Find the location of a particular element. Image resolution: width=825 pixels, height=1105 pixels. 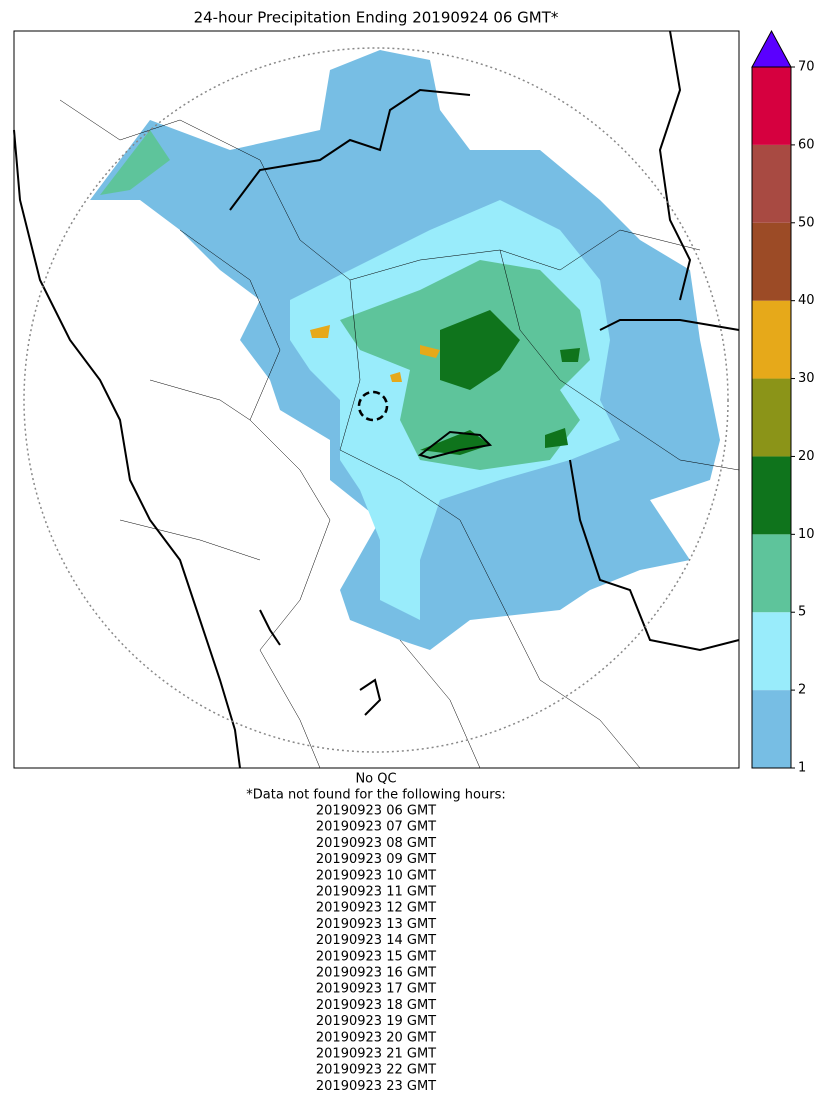

missing-hour: 20190923 19 GMT is located at coordinates (376, 1021).